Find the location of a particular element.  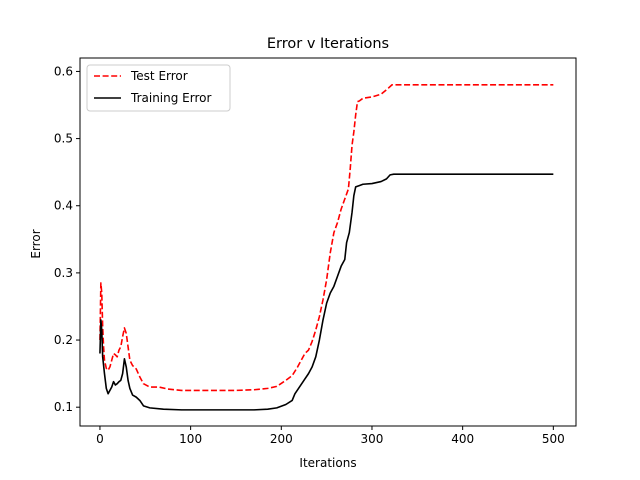

y-tick-label: 0.6 is located at coordinates (63, 71).